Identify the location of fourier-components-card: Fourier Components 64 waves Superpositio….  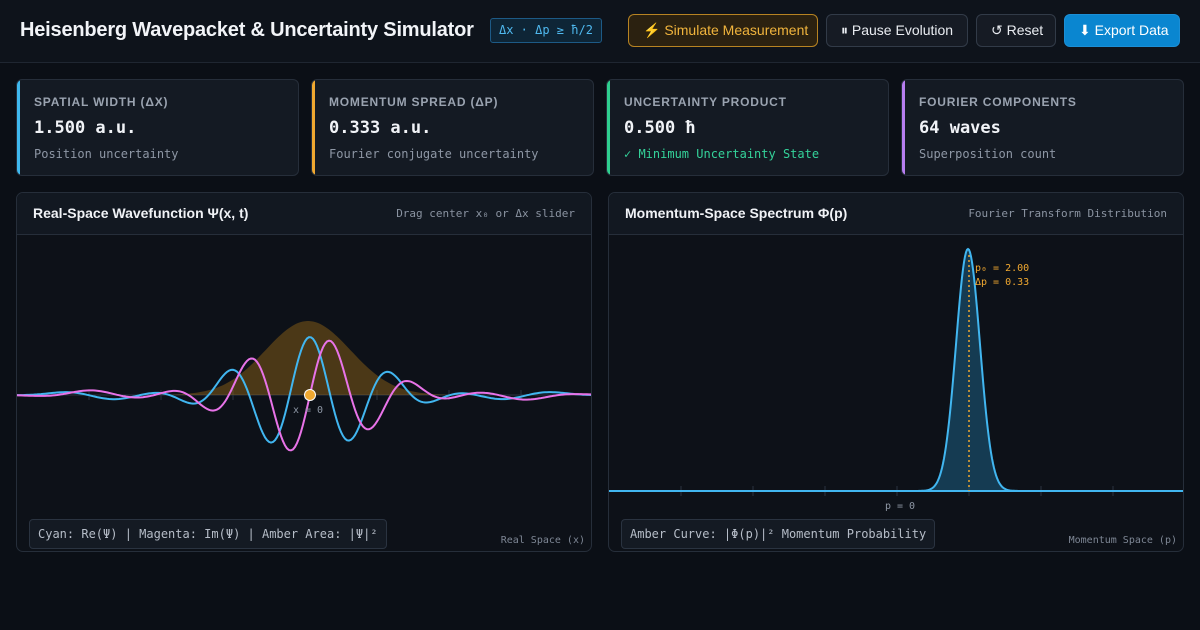
(1042, 127).